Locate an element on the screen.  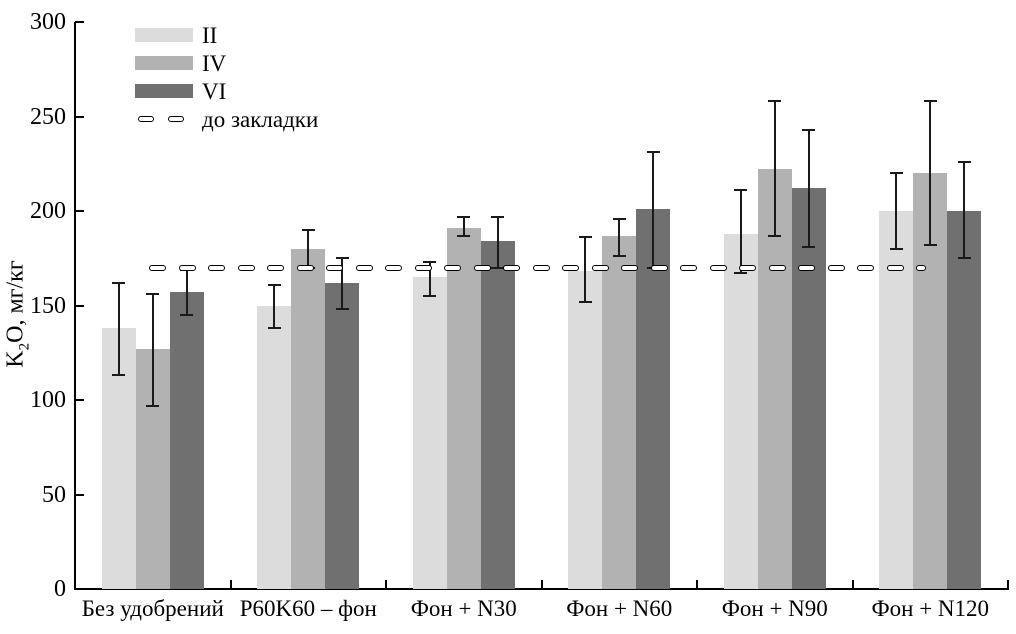
y-tick-label: 150 is located at coordinates (48, 305).